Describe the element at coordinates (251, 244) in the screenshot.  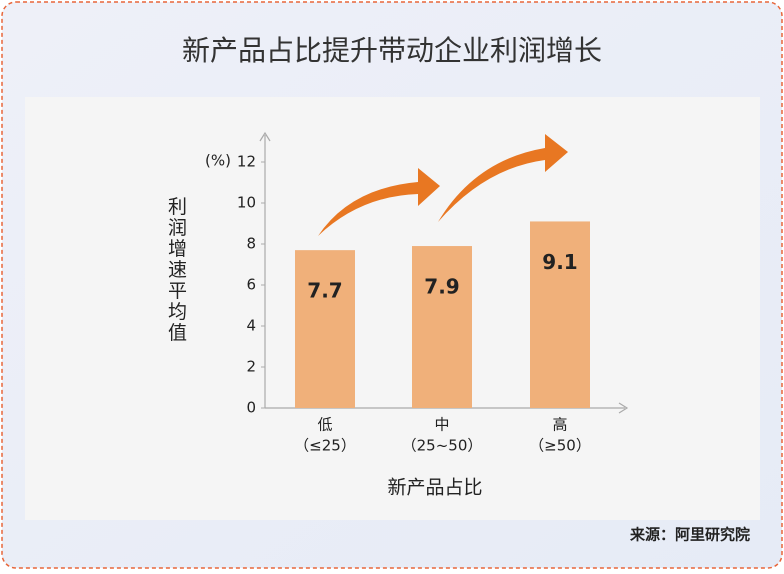
I see `y-tick-label: 8` at that location.